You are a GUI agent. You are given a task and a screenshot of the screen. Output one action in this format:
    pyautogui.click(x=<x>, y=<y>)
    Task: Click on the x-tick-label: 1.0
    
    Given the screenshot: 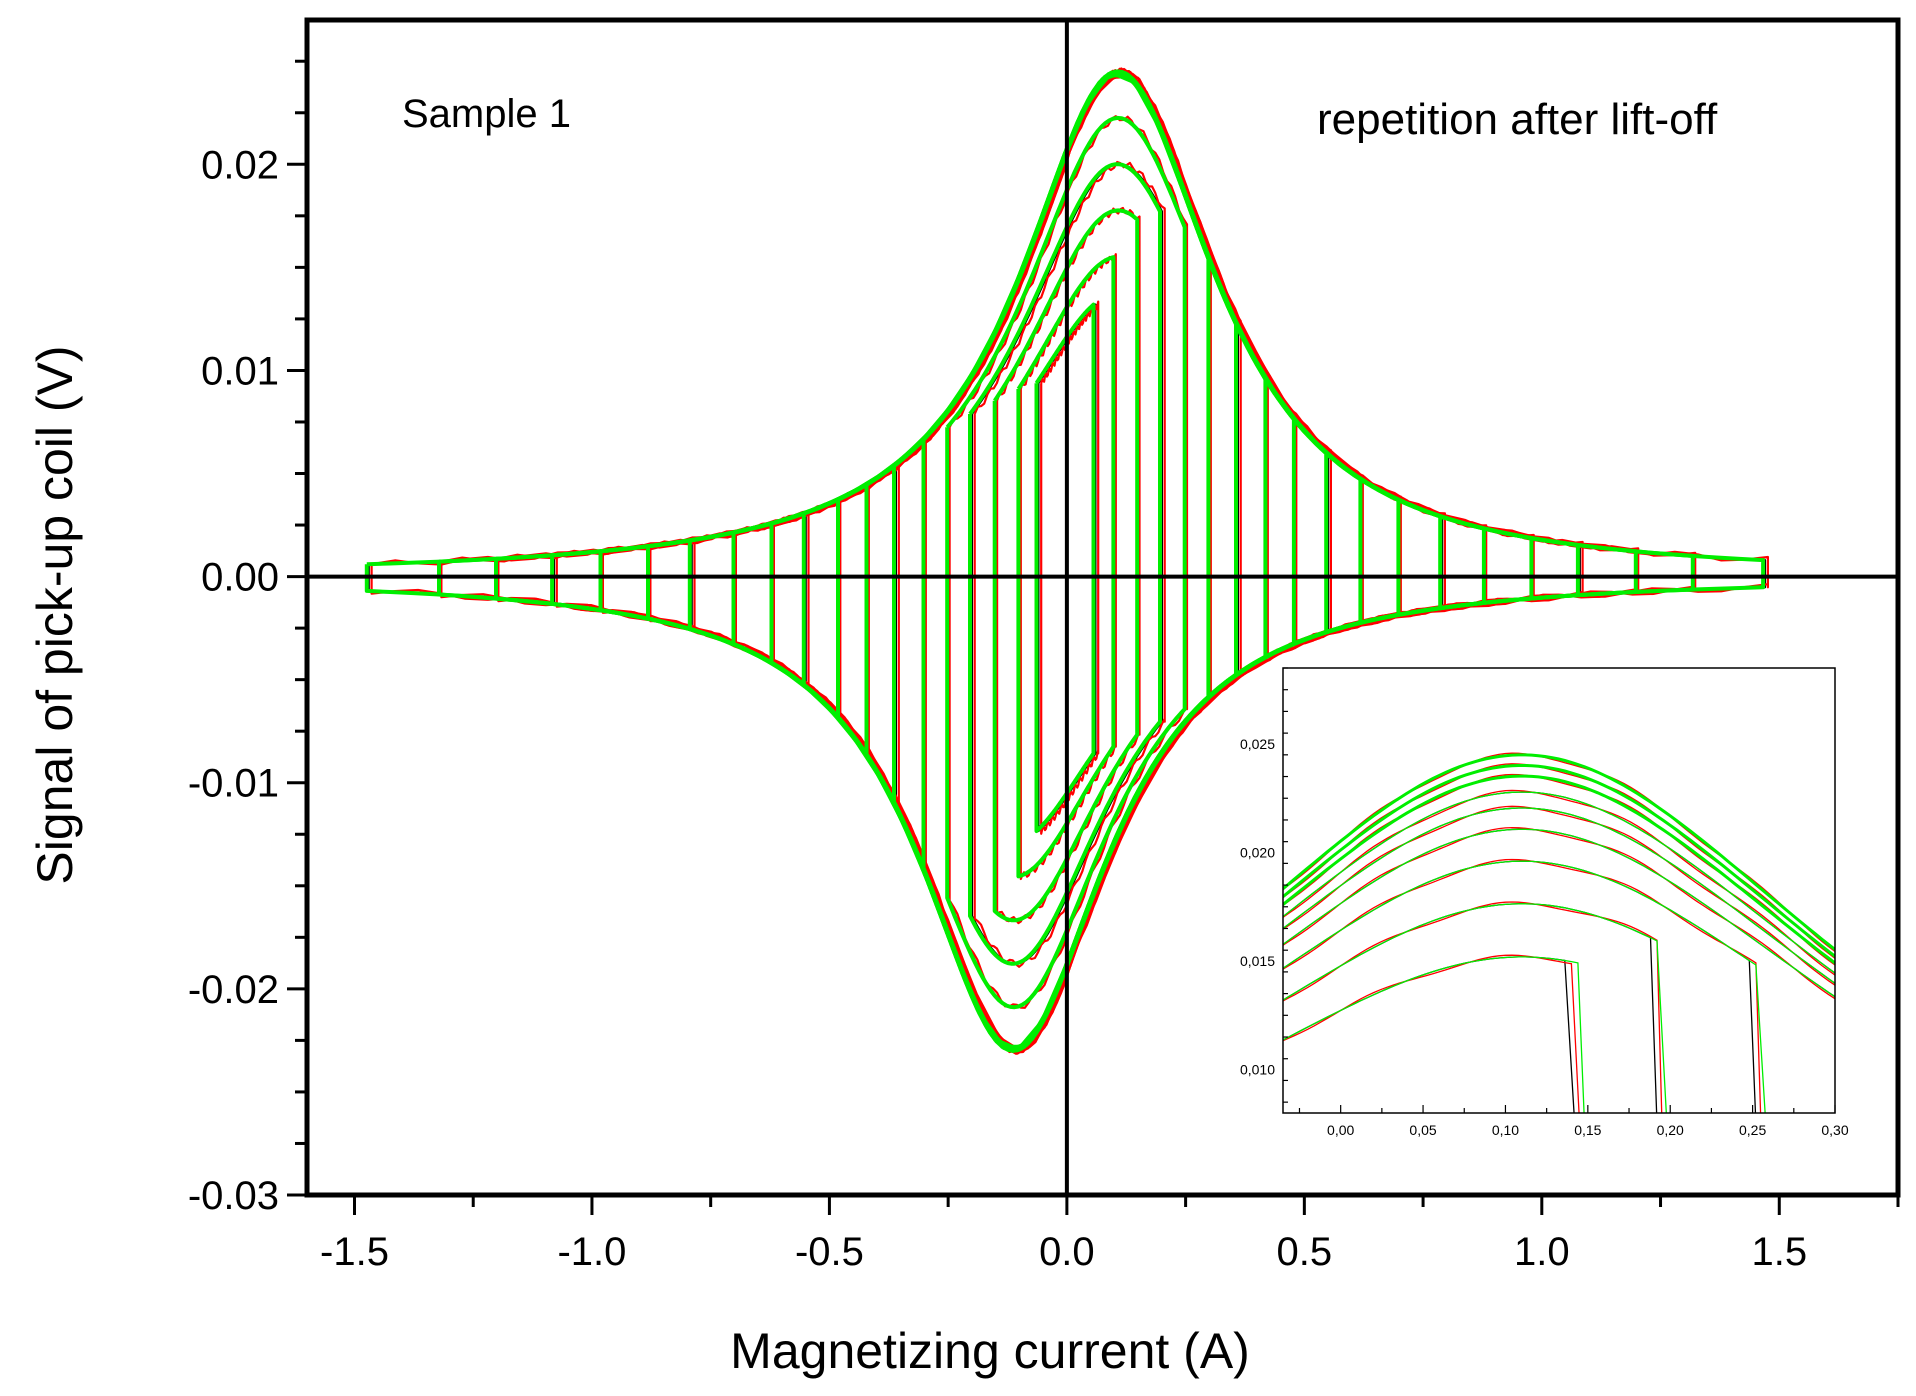 What is the action you would take?
    pyautogui.click(x=1542, y=1252)
    